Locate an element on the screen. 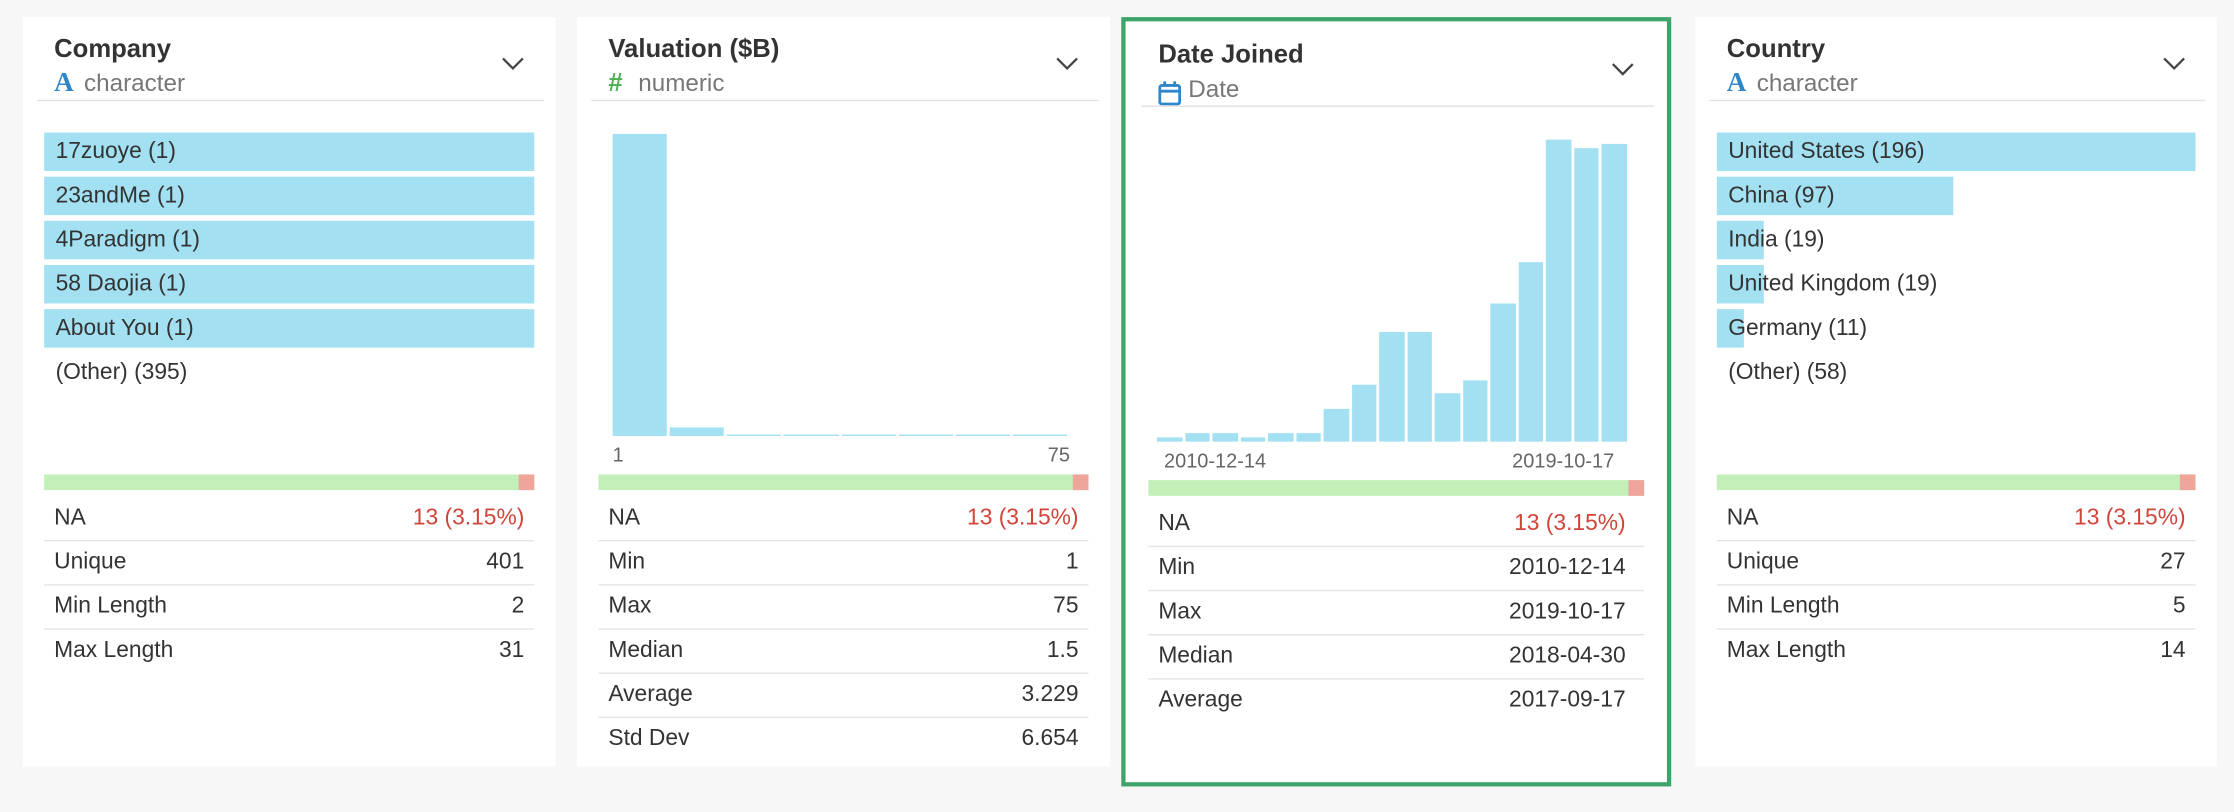  stat-value: 1.5 is located at coordinates (1062, 650).